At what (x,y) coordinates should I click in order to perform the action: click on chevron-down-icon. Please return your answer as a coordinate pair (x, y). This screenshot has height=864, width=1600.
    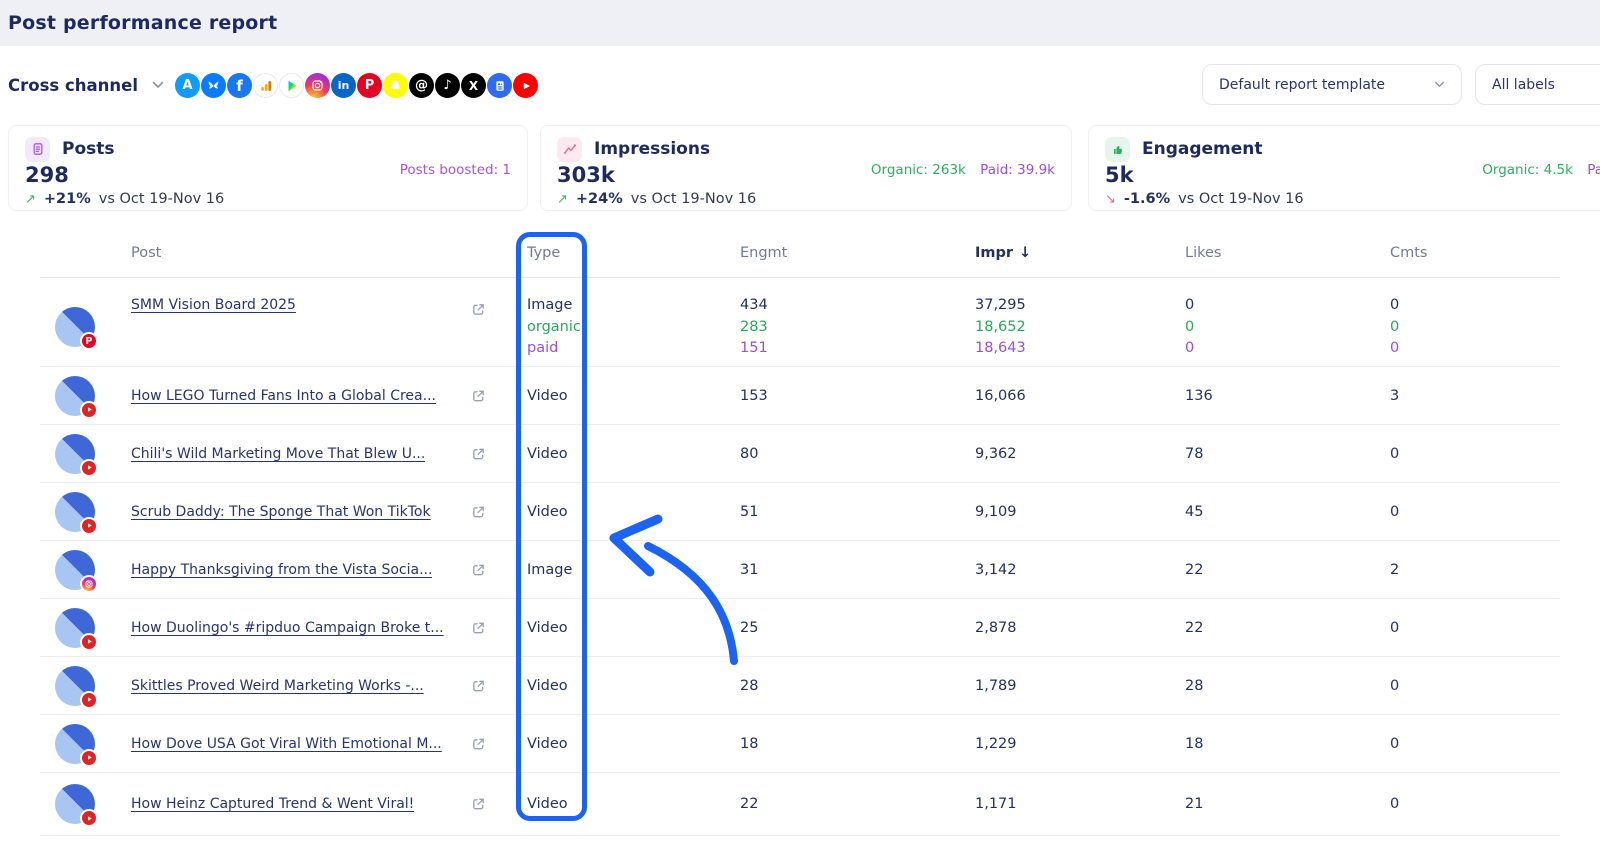
    Looking at the image, I should click on (158, 84).